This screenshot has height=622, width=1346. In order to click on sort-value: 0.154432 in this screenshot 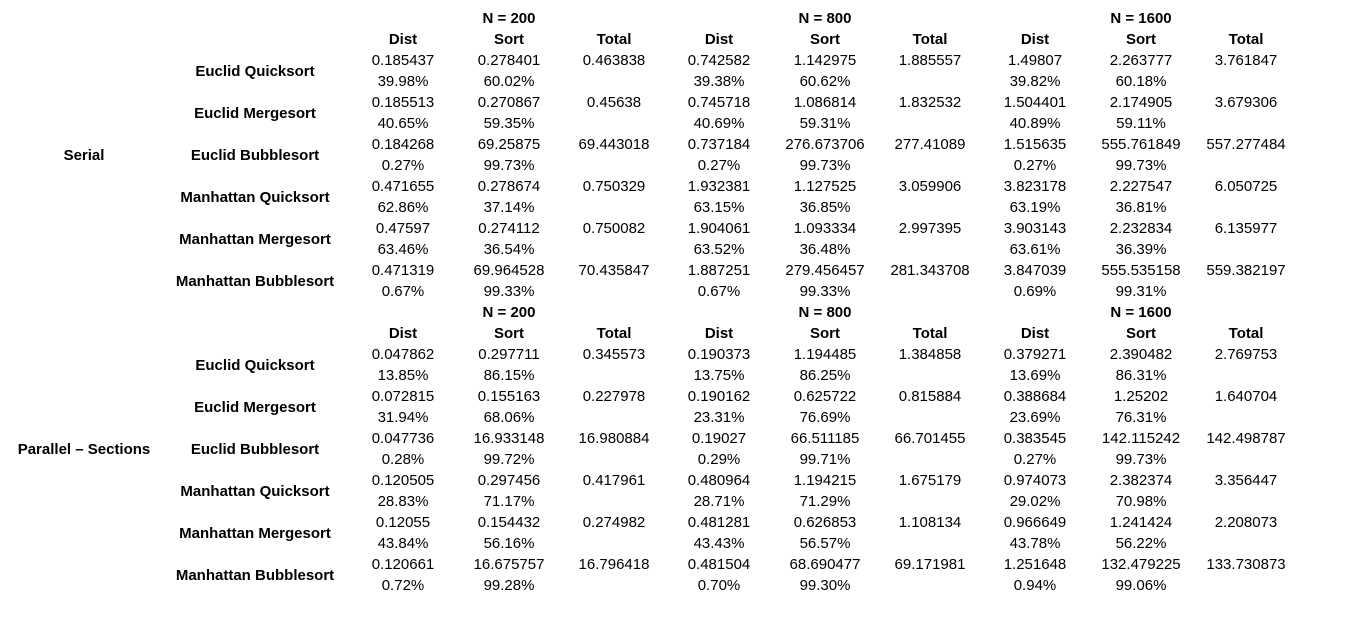, I will do `click(509, 522)`.